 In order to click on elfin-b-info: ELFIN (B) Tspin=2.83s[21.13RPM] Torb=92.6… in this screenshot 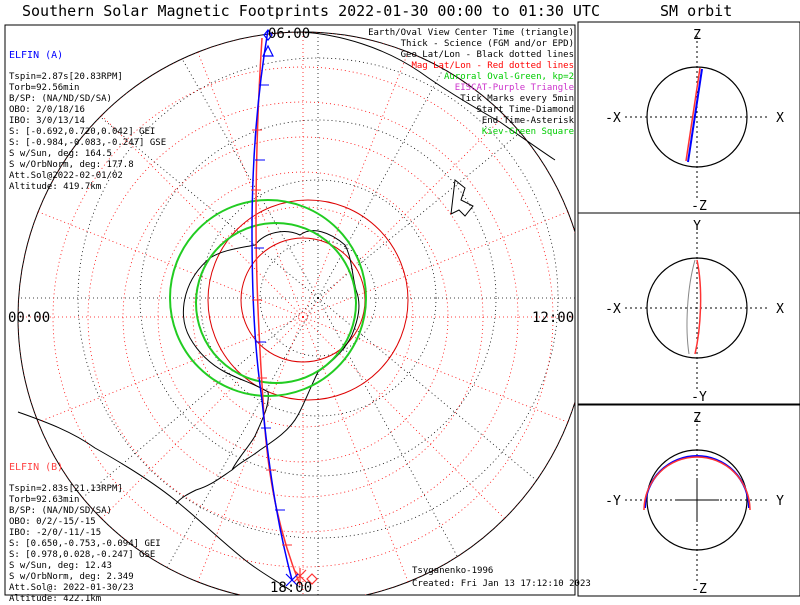, I will do `click(85, 522)`.